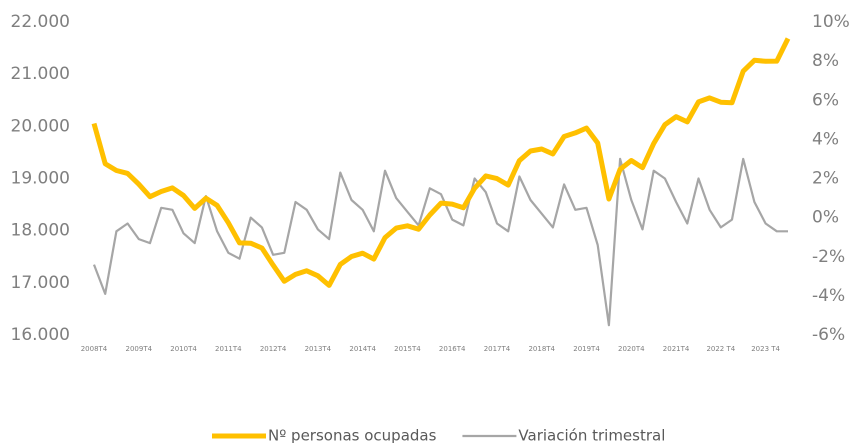 The image size is (857, 443). What do you see at coordinates (586, 349) in the screenshot?
I see `x-tick-label: 2019T4` at bounding box center [586, 349].